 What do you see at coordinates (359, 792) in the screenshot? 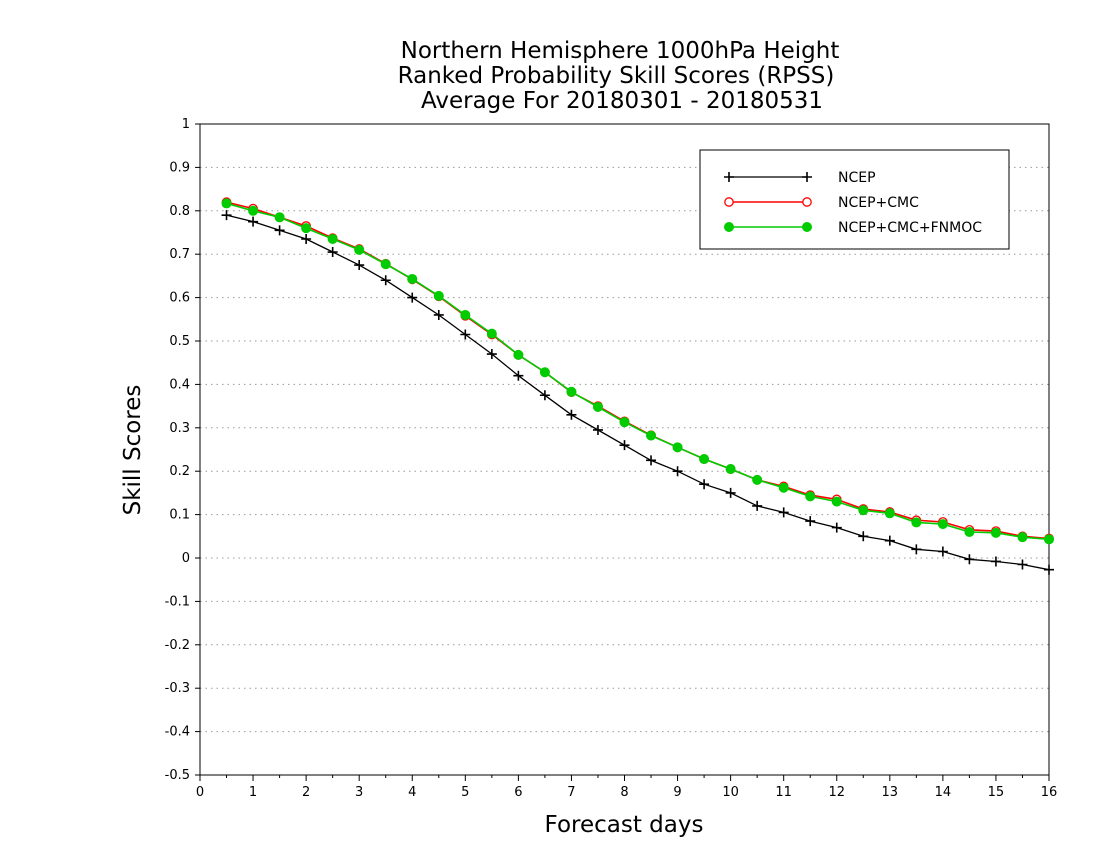
I see `x-tick-label: 3` at bounding box center [359, 792].